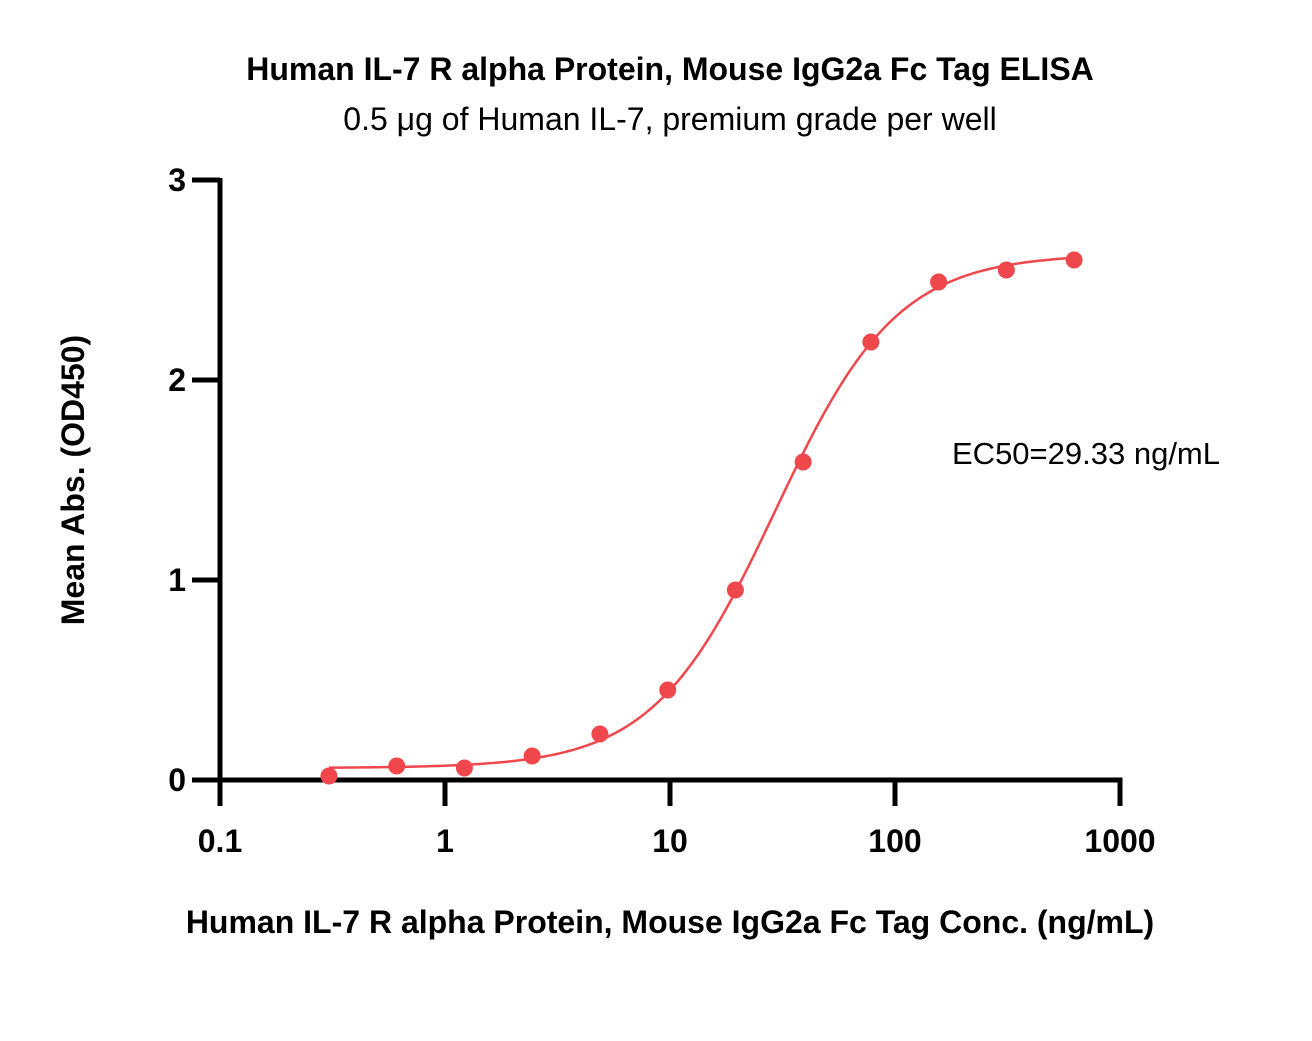  What do you see at coordinates (670, 841) in the screenshot?
I see `x-tick-label: 10` at bounding box center [670, 841].